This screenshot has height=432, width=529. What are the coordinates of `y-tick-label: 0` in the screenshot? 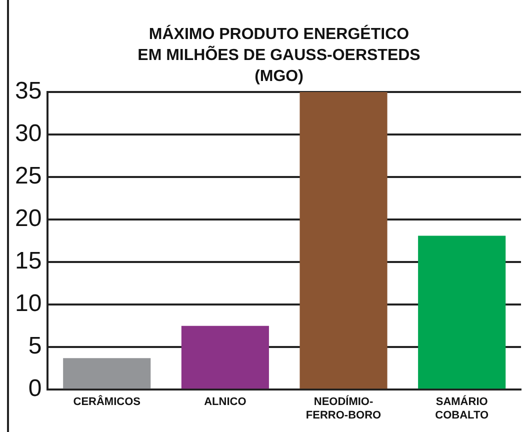 It's located at (35, 388).